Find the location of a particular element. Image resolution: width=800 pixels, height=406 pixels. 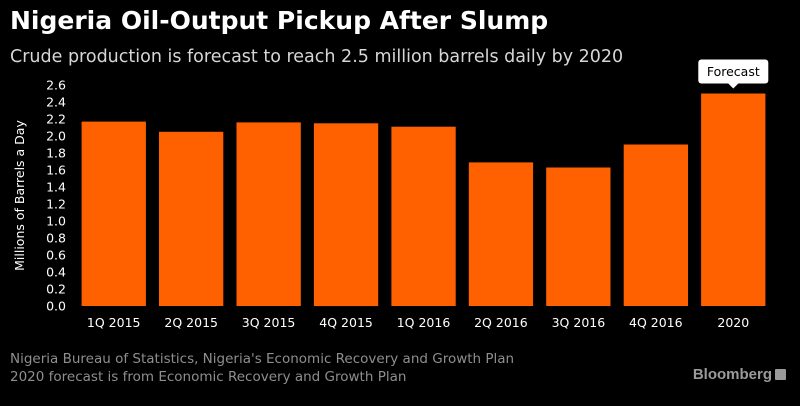

brand-label: Bloomberg is located at coordinates (732, 374).